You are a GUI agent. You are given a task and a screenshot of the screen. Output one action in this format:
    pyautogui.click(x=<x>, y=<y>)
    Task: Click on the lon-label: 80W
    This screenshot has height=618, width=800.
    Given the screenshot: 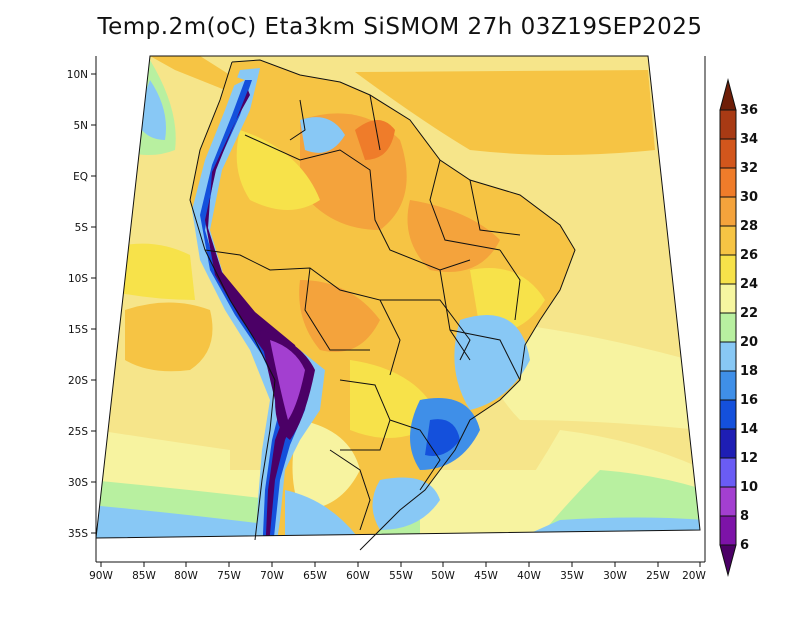 What is the action you would take?
    pyautogui.click(x=186, y=576)
    